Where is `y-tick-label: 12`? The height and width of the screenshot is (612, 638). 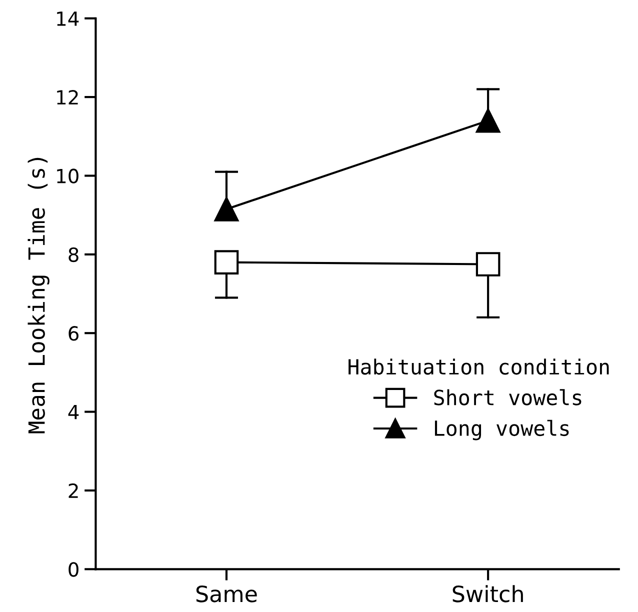
y-tick-label: 12 is located at coordinates (67, 97).